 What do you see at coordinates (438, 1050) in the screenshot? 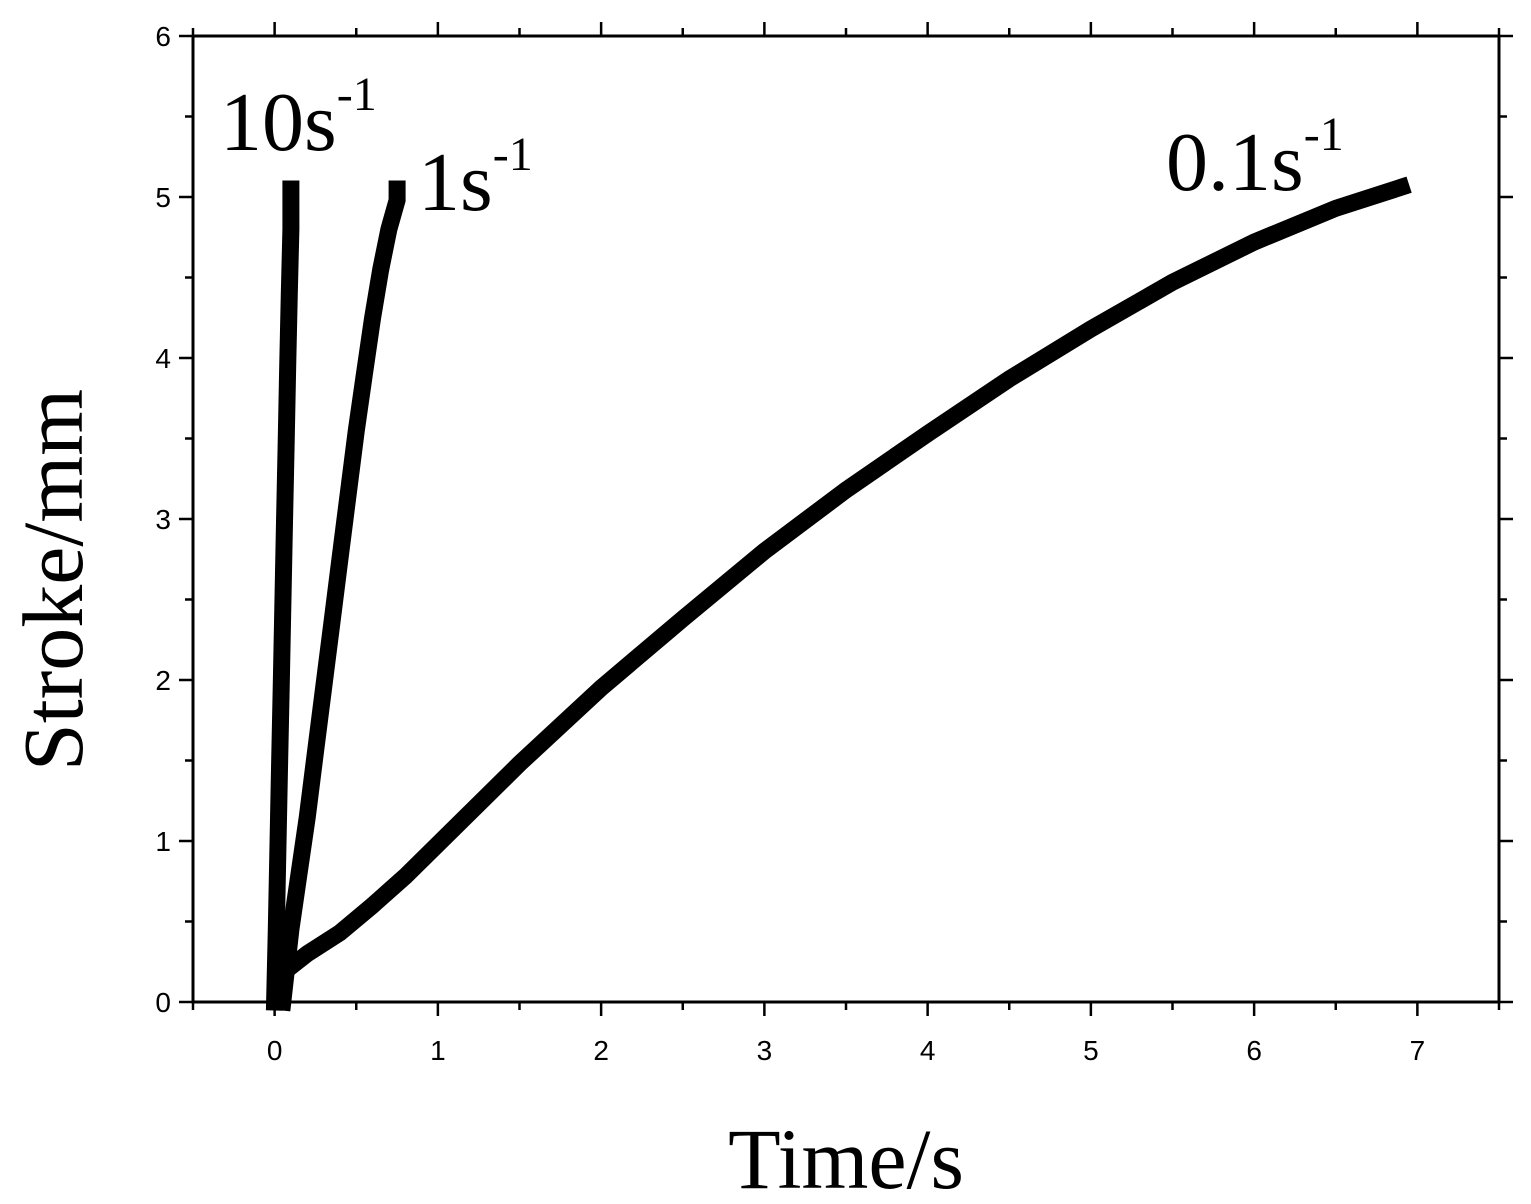
I see `x-tick-label: 1` at bounding box center [438, 1050].